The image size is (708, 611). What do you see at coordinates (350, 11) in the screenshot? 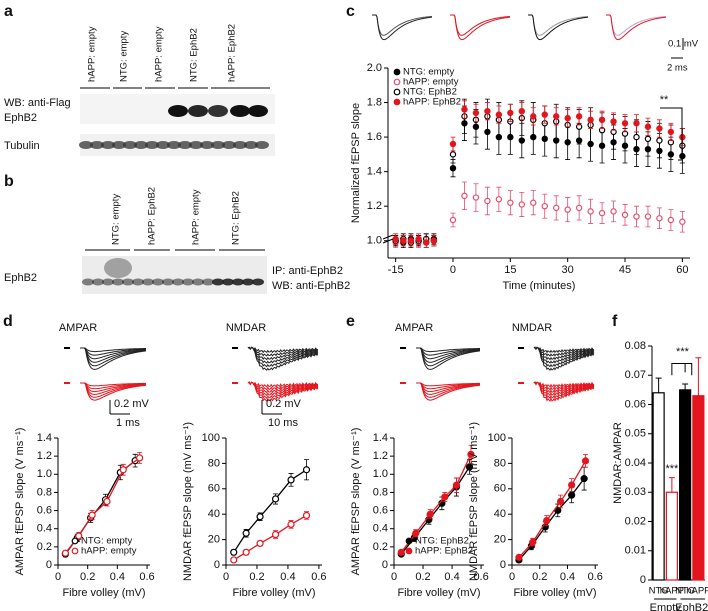
I see `panel-label: c` at bounding box center [350, 11].